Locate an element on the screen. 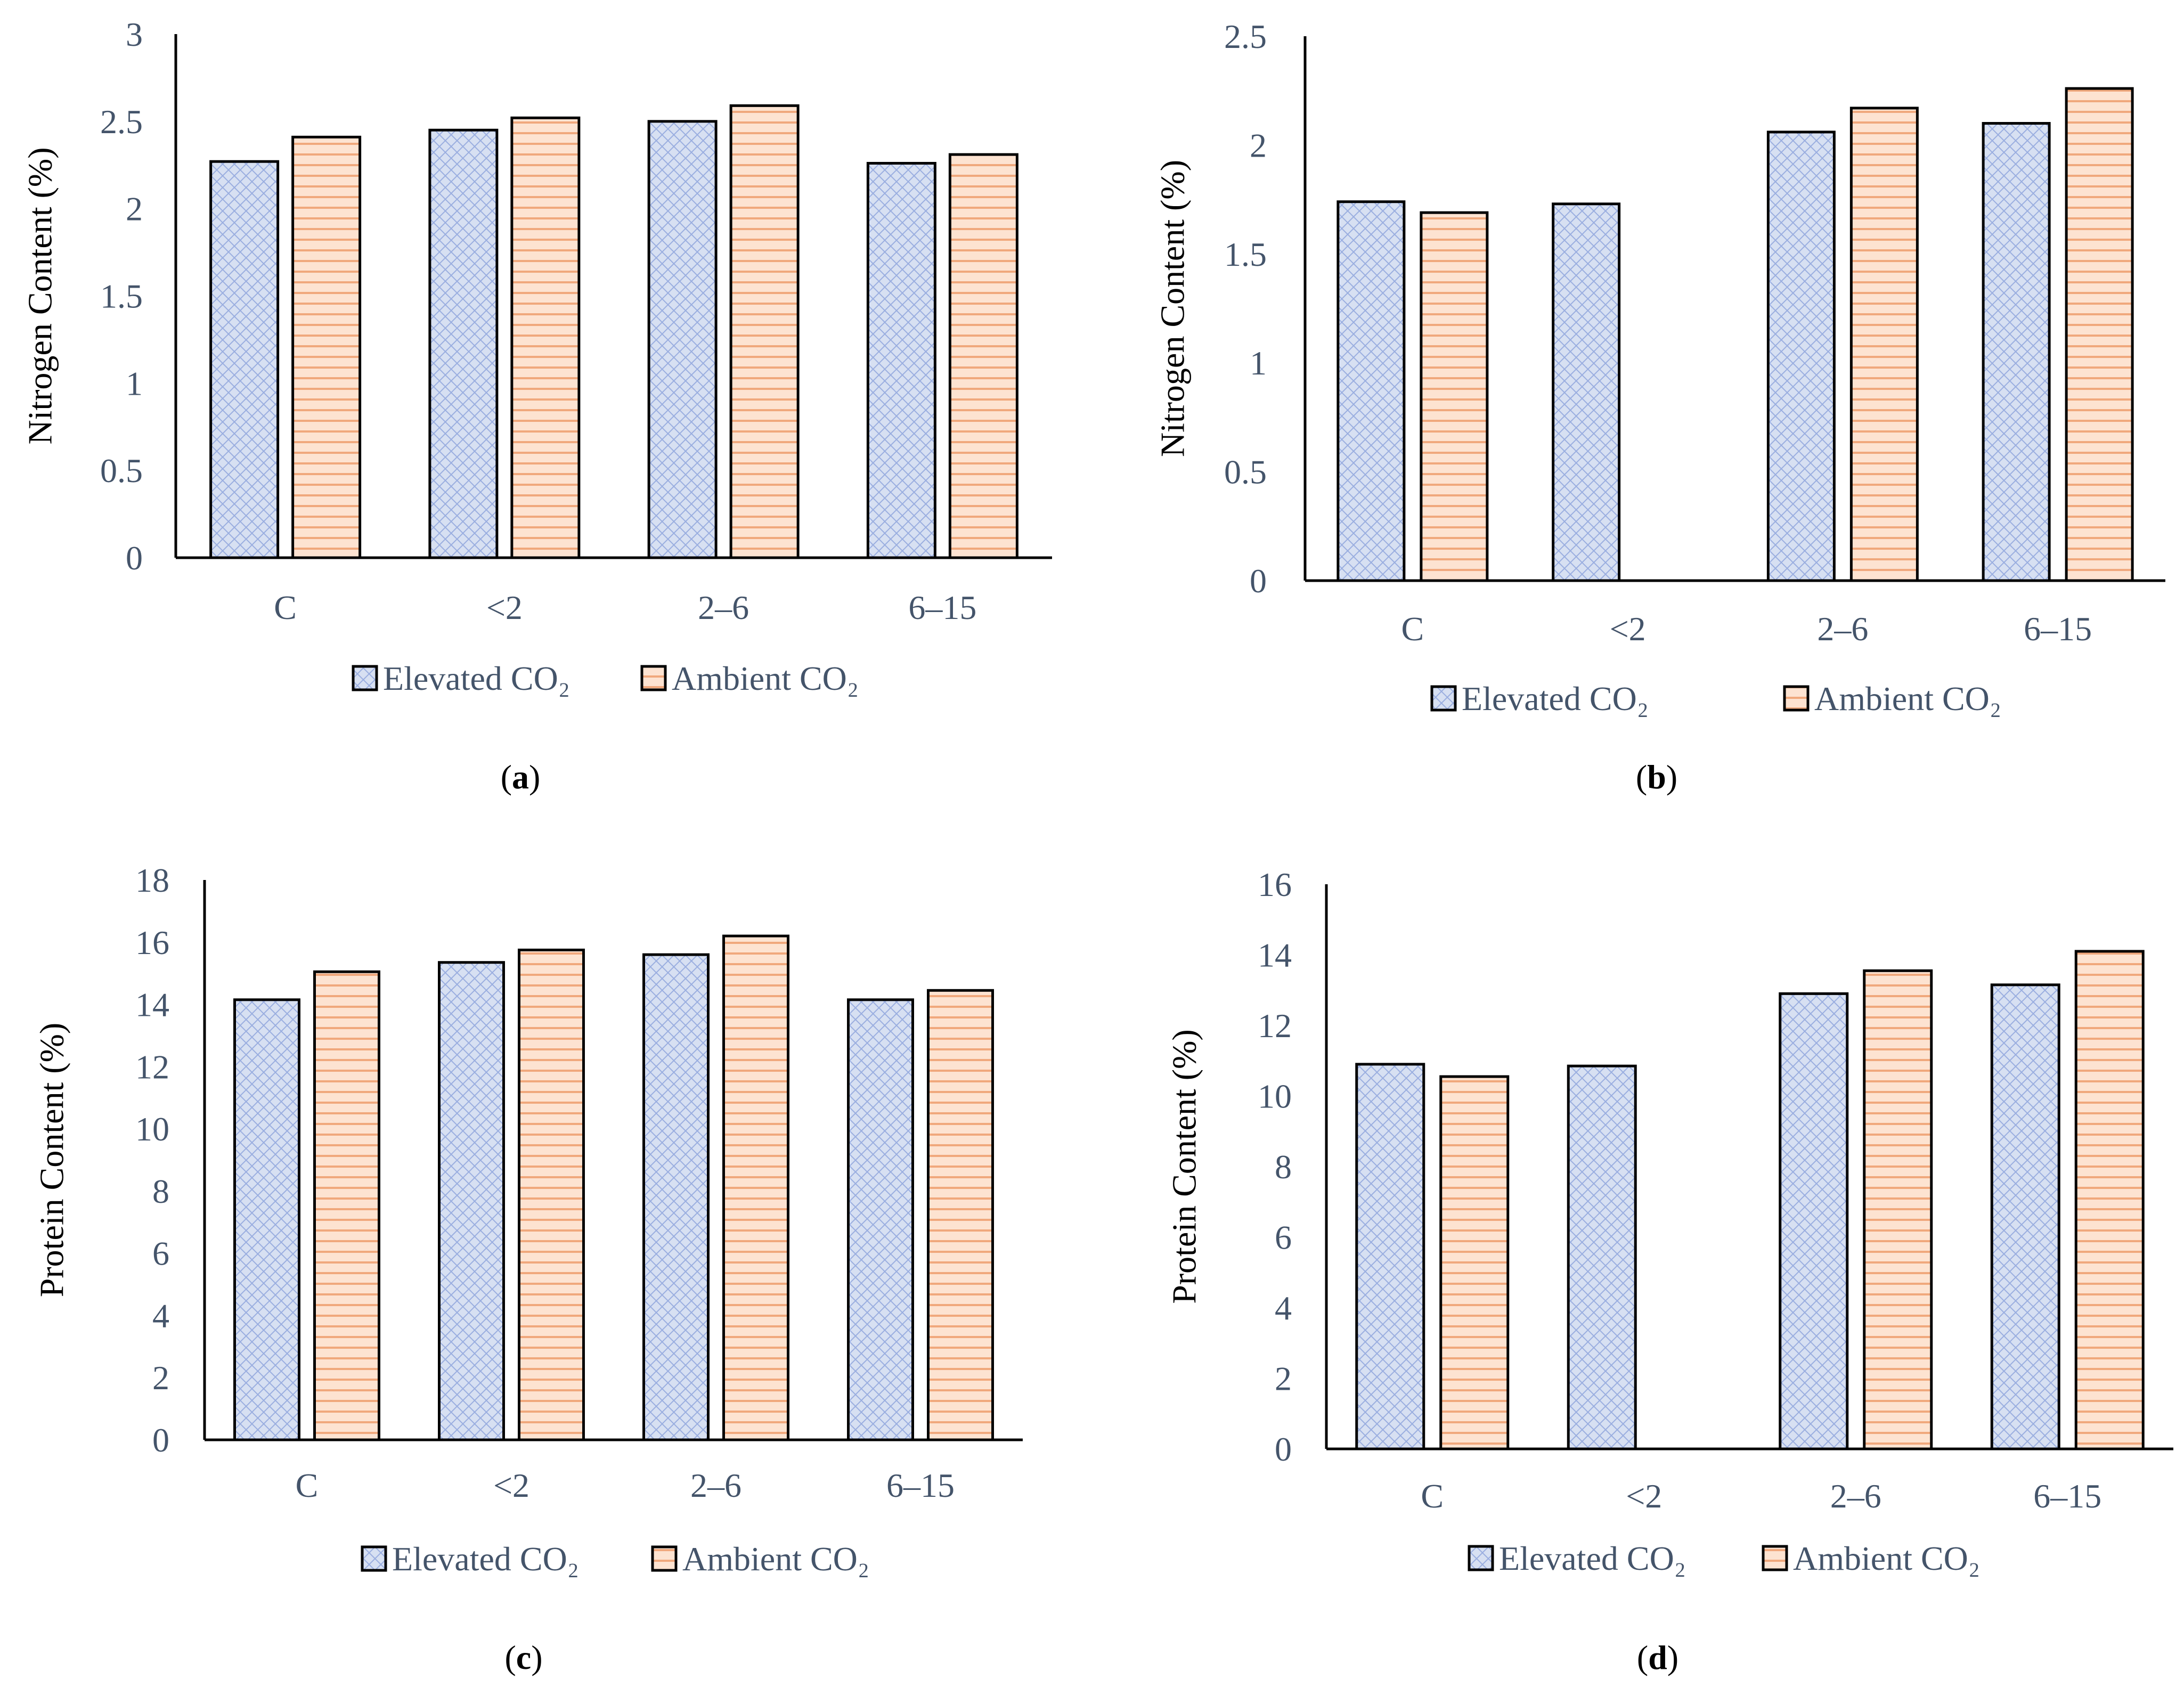 Image resolution: width=2184 pixels, height=1687 pixels. y-tick-labels: 0 2 4 6 8 10 12 14 16 is located at coordinates (1275, 1167).